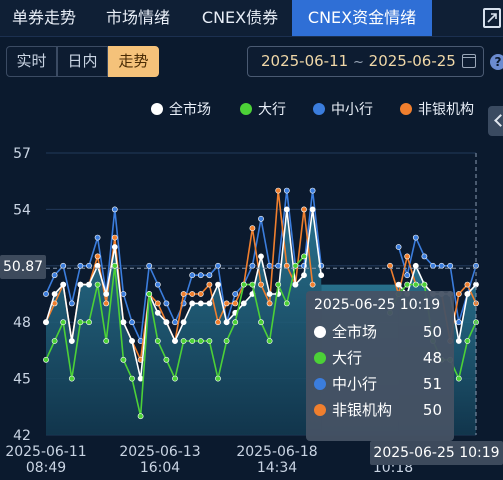 The height and width of the screenshot is (480, 503). Describe the element at coordinates (82, 61) in the screenshot. I see `range-intraday-button: 日内` at that location.